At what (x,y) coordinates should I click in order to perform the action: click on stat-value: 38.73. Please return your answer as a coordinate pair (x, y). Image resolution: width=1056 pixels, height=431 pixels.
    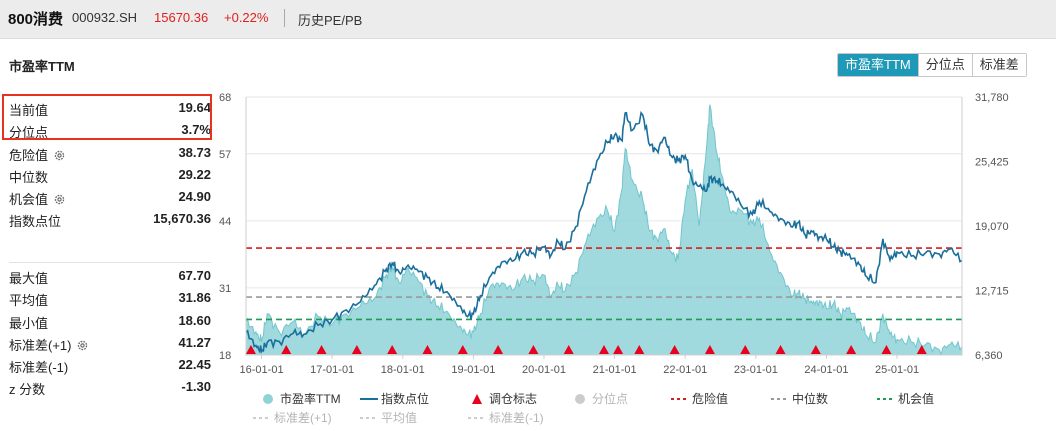
    Looking at the image, I should click on (194, 152).